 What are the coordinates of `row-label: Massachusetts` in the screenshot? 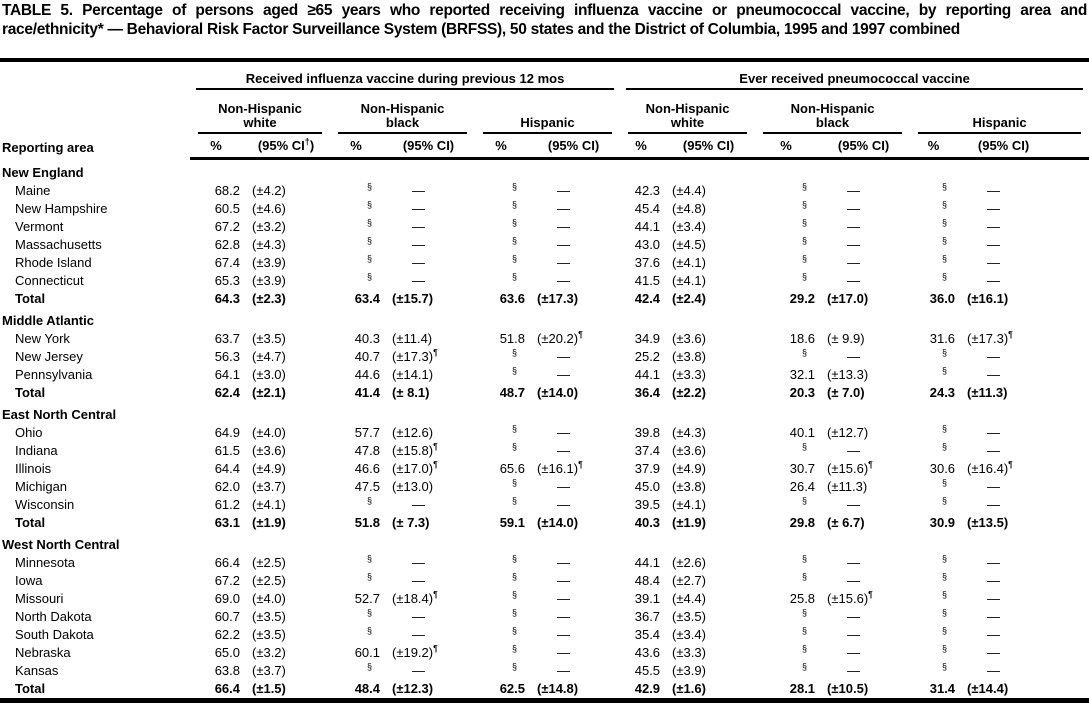 It's located at (58, 244).